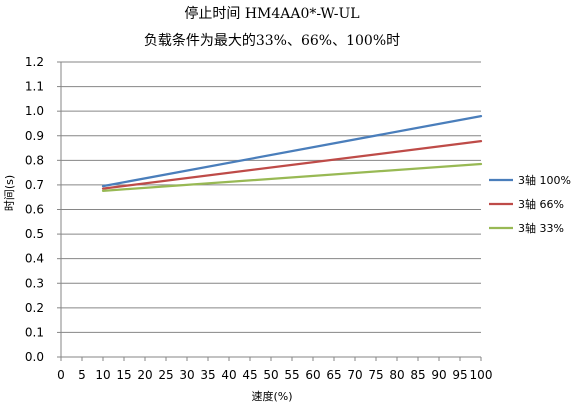 The image size is (575, 405). I want to click on plot-series, so click(292, 153).